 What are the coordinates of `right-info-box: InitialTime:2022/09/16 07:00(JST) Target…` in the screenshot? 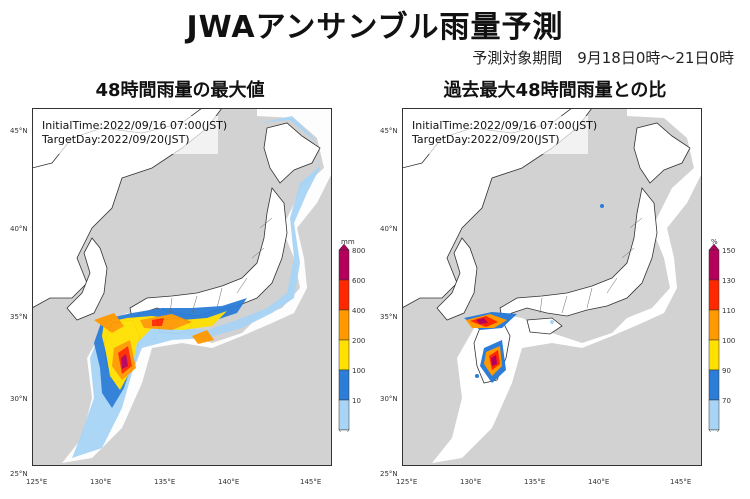 It's located at (504, 133).